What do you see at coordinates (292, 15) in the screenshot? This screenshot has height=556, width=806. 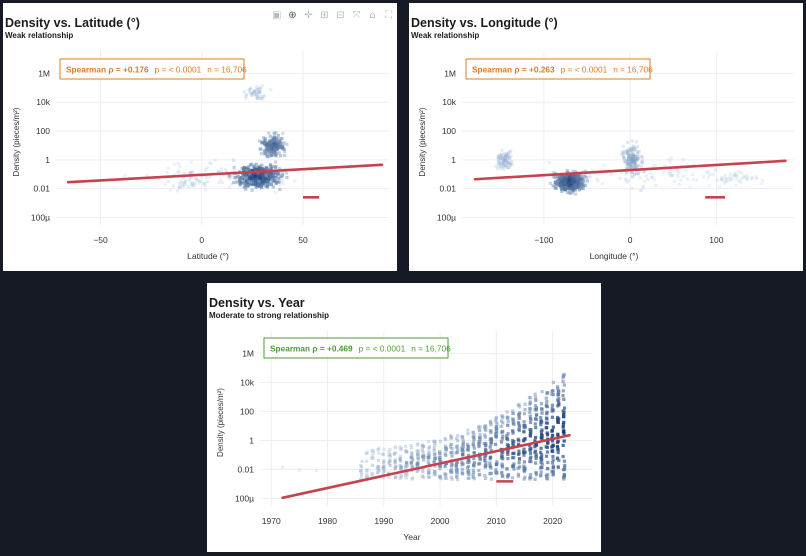 I see `zoom-icon: ⊕` at bounding box center [292, 15].